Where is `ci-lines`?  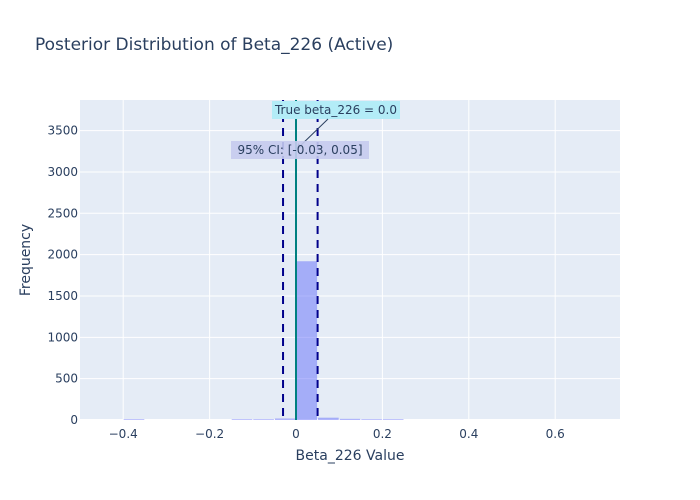 ci-lines is located at coordinates (300, 260).